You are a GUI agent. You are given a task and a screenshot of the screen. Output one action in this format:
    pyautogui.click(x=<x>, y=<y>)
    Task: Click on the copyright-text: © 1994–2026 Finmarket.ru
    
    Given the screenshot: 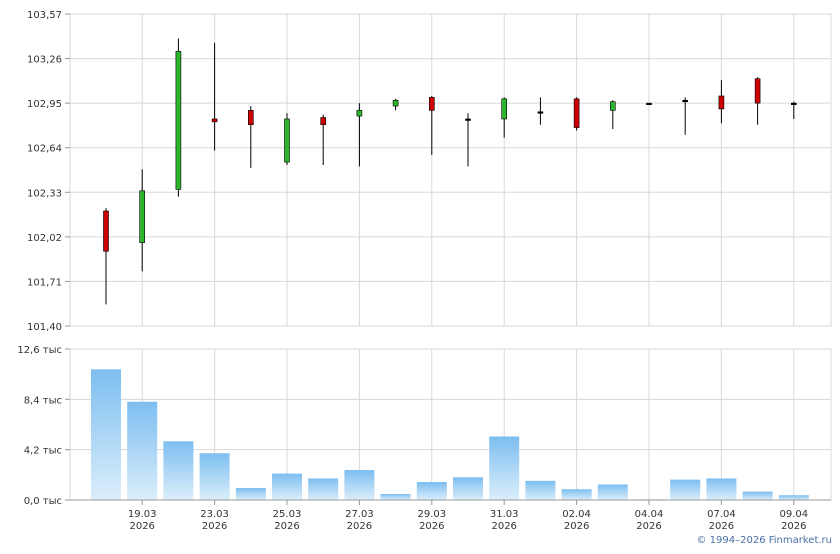 What is the action you would take?
    pyautogui.click(x=764, y=540)
    